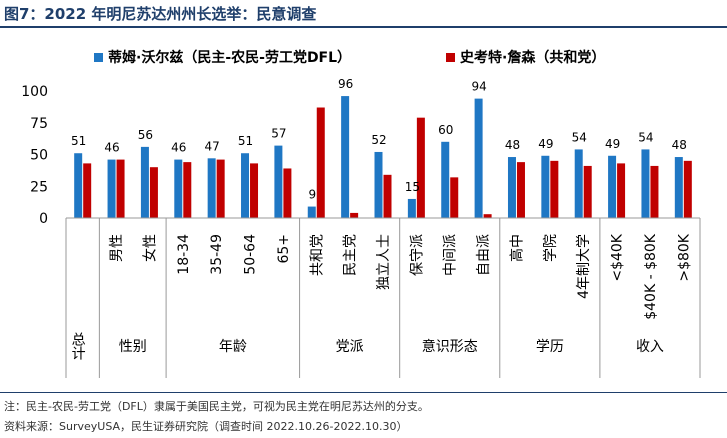 This screenshot has height=438, width=727. What do you see at coordinates (351, 255) in the screenshot?
I see `x-tick-label: 民主党` at bounding box center [351, 255].